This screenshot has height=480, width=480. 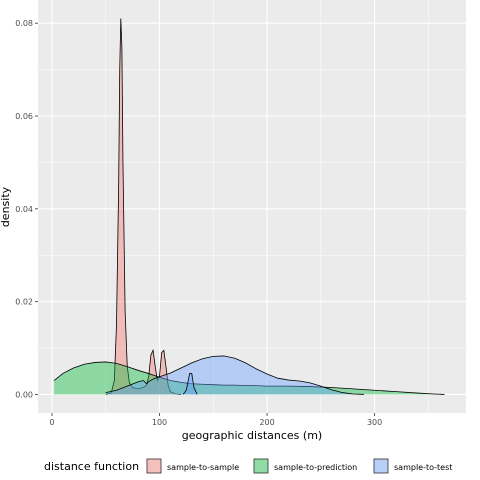 What do you see at coordinates (91, 466) in the screenshot?
I see `legend-title: distance function` at bounding box center [91, 466].